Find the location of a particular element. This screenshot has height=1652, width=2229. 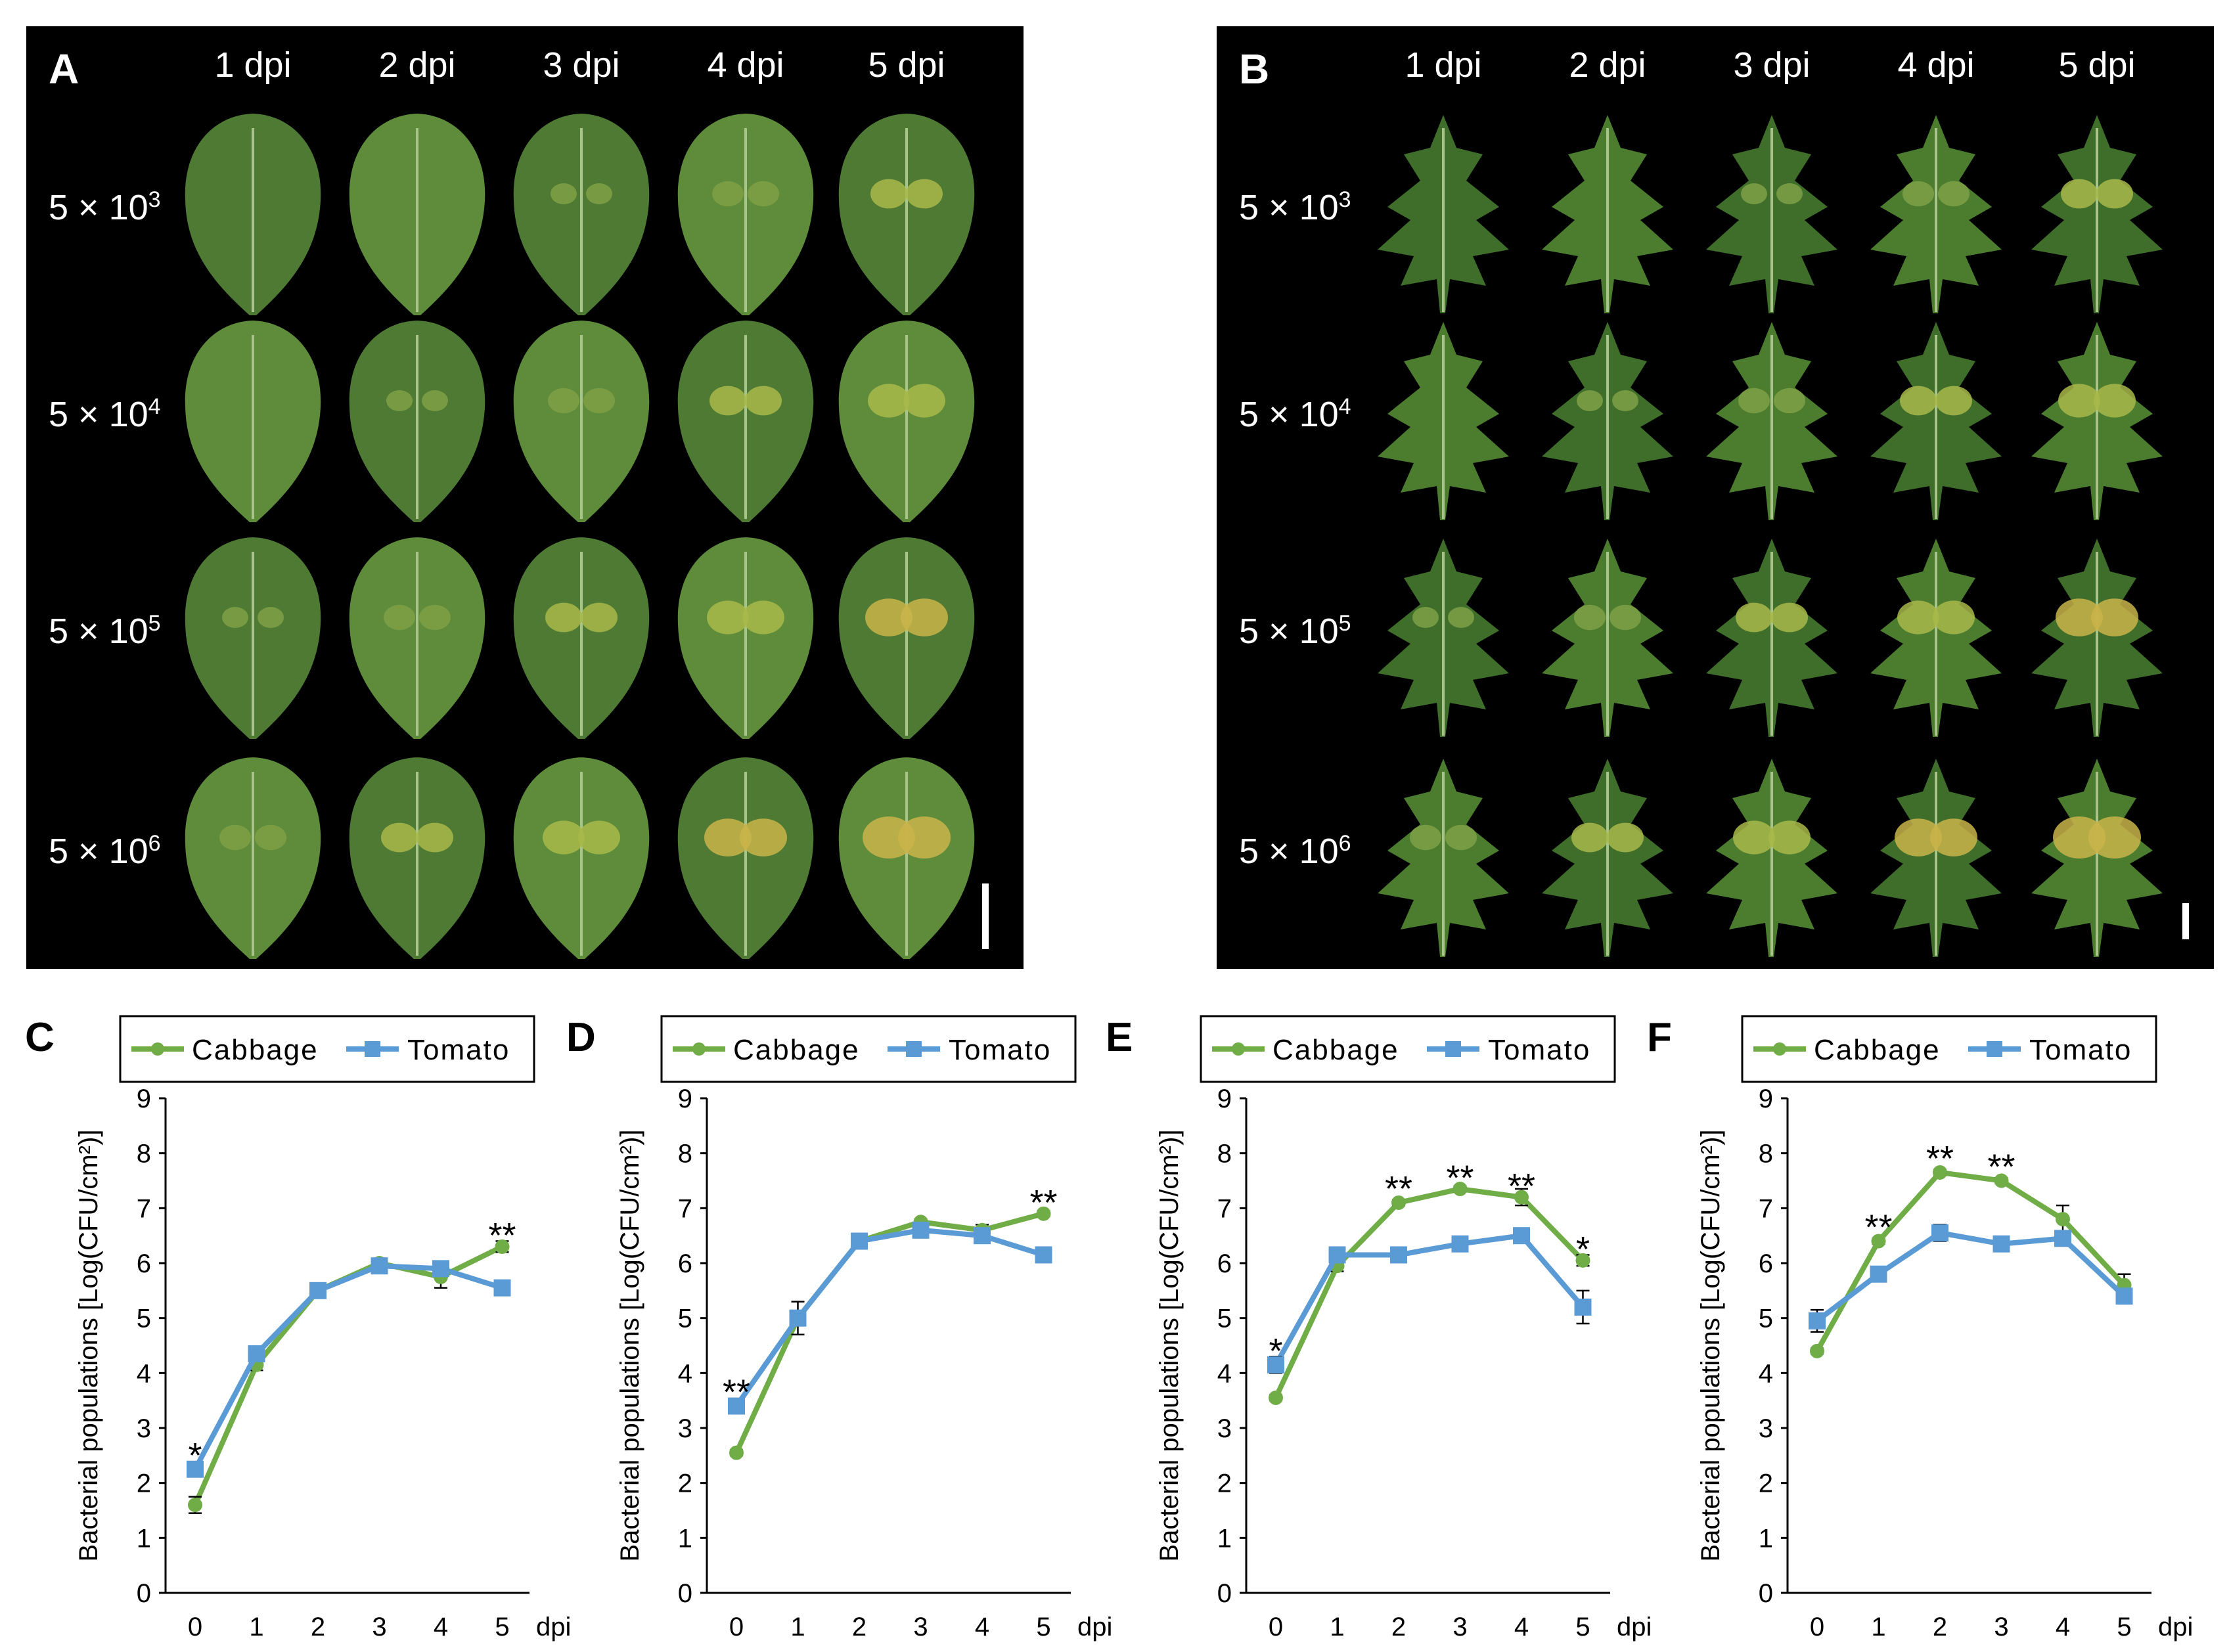

y-tick-label: 5 is located at coordinates (1766, 1319).